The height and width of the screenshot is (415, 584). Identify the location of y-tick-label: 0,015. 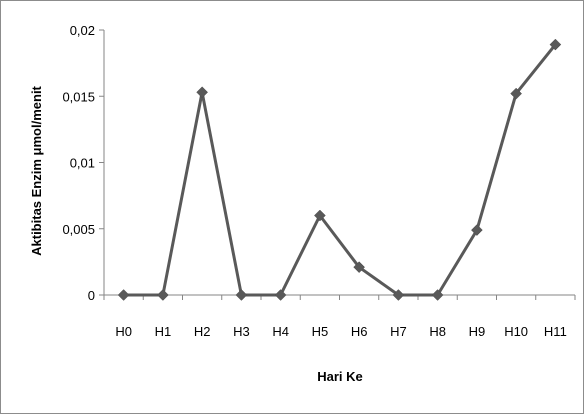
(78, 96).